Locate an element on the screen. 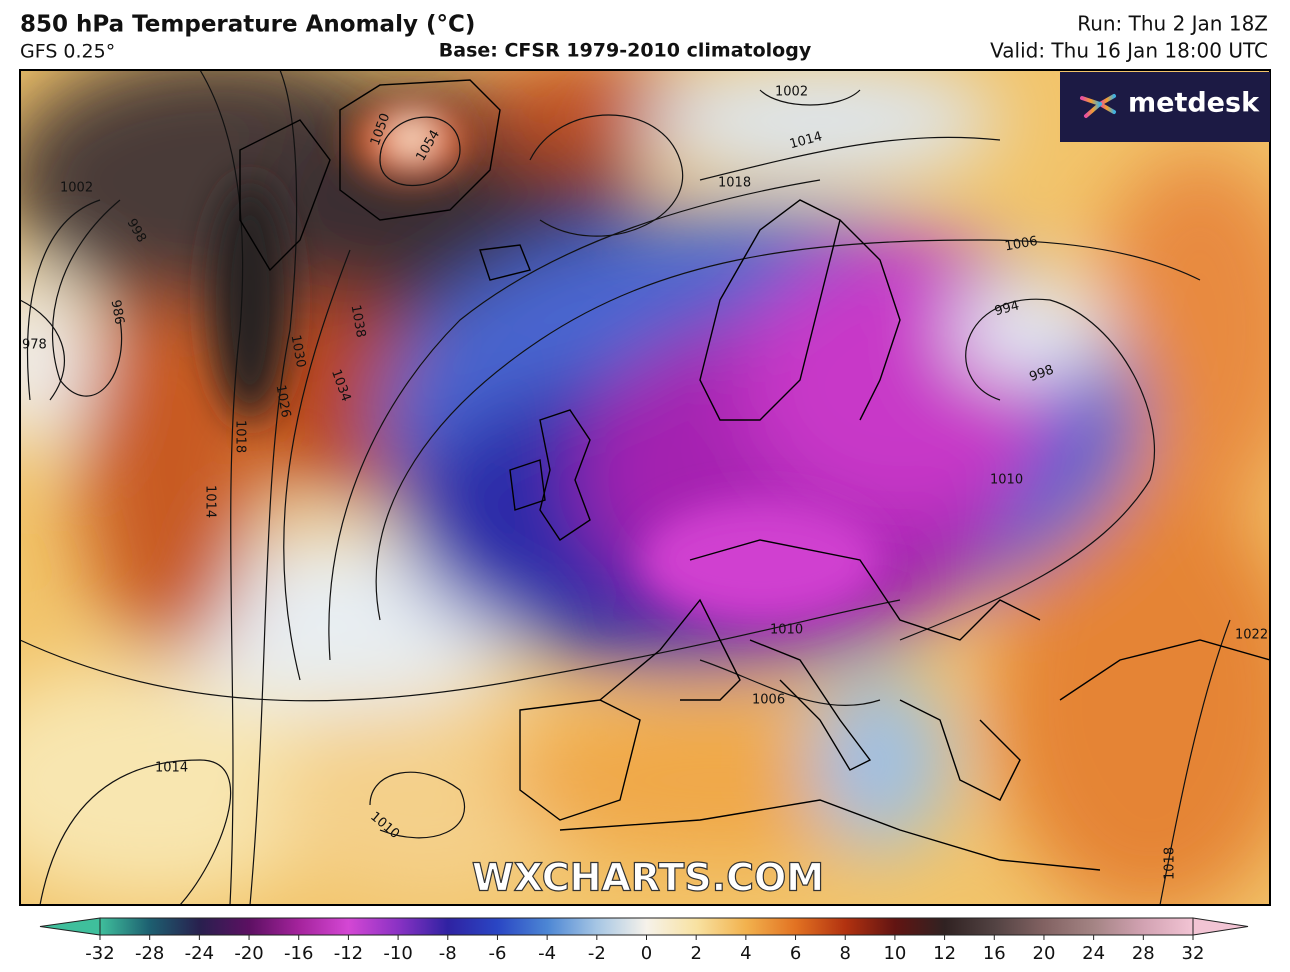  colorbar-tick-label: -16 is located at coordinates (298, 953).